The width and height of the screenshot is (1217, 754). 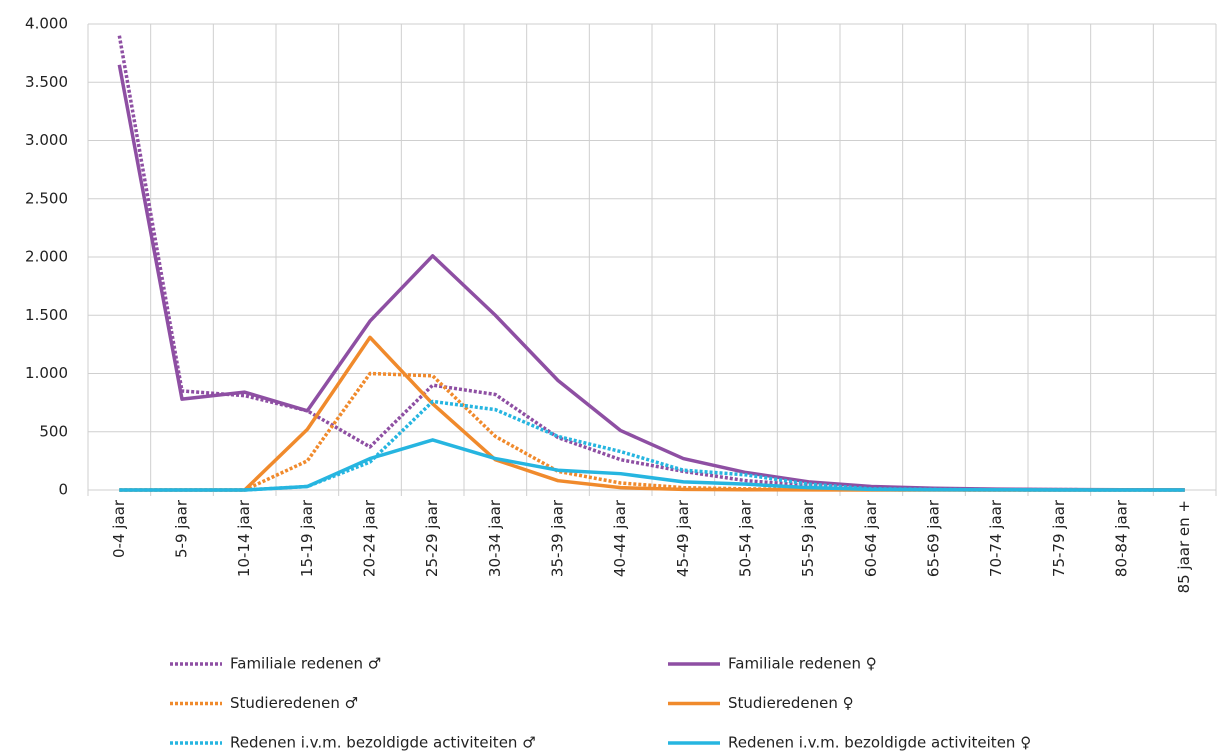 What do you see at coordinates (63, 490) in the screenshot?
I see `y-tick-label: 0` at bounding box center [63, 490].